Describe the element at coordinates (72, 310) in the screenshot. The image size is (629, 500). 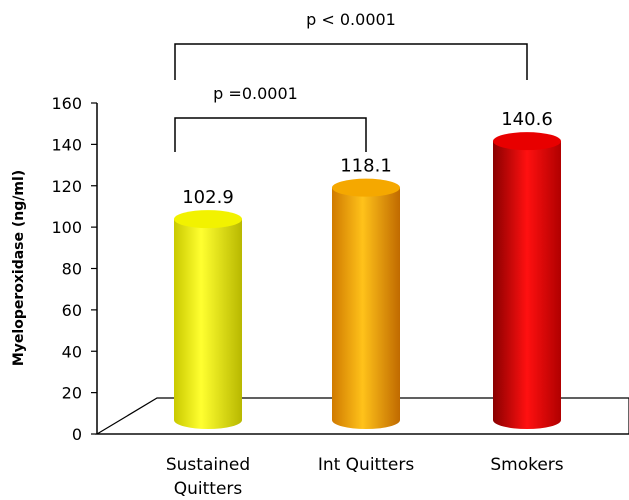
I see `y-tick-label: 60` at that location.